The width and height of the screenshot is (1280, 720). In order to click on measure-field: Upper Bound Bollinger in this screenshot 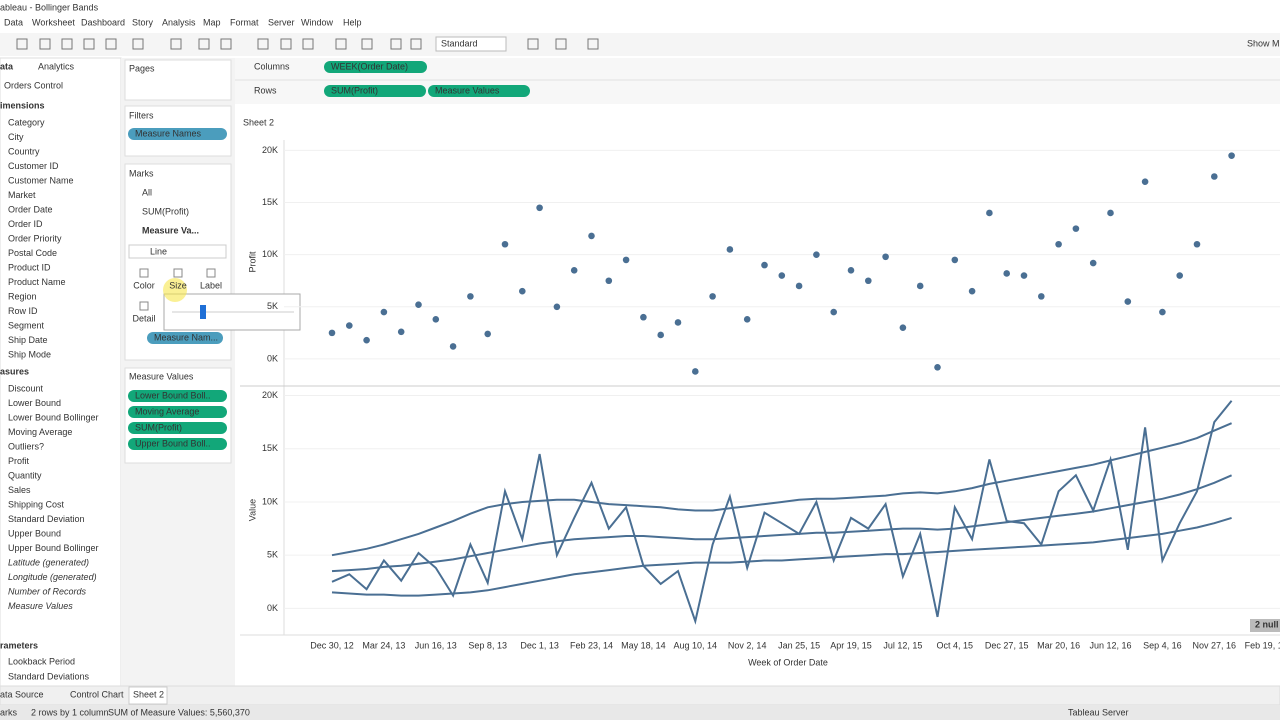, I will do `click(53, 548)`.